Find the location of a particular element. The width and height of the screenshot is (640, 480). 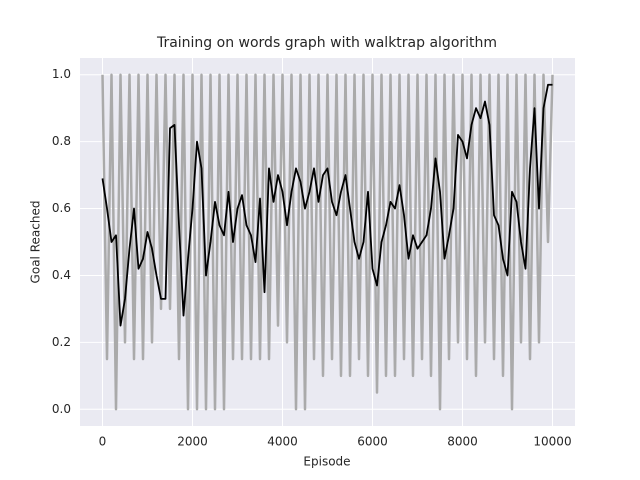

x-tick-label: 6000 is located at coordinates (372, 442).